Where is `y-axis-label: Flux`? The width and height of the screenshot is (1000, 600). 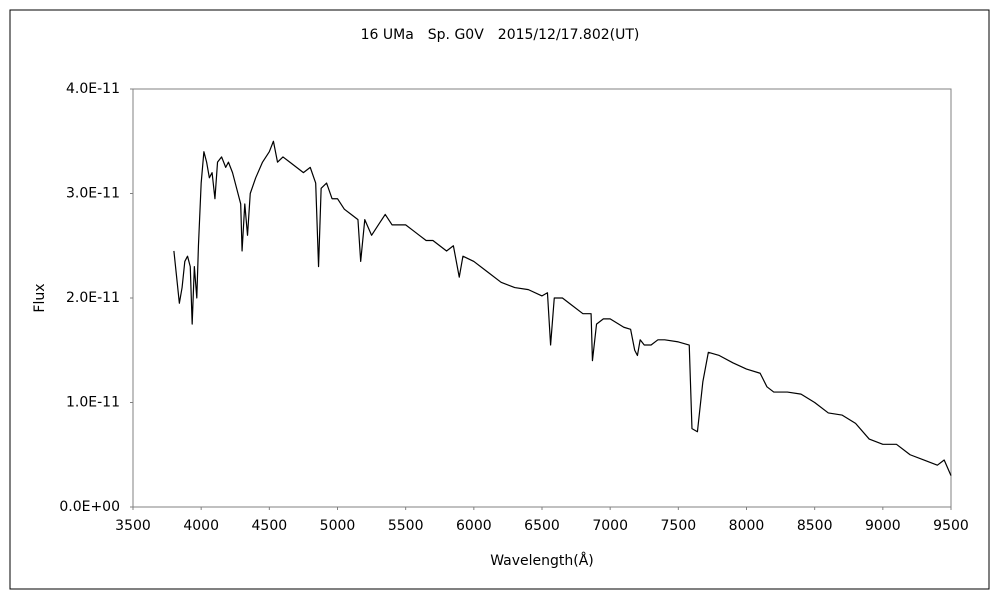 y-axis-label: Flux is located at coordinates (40, 297).